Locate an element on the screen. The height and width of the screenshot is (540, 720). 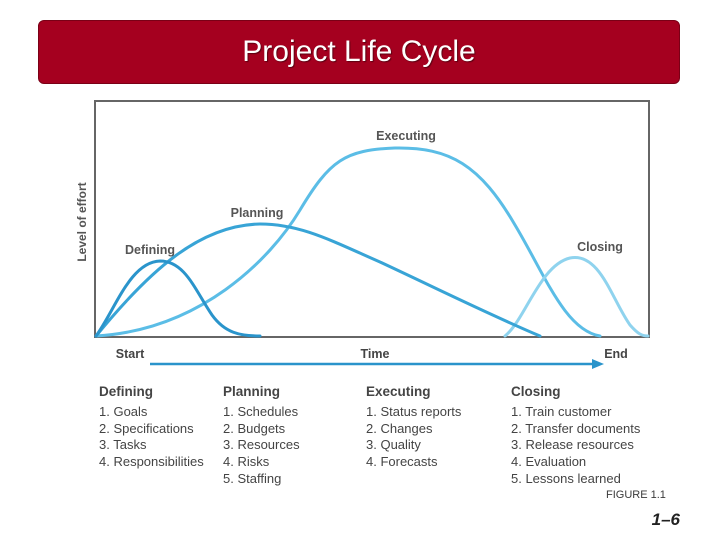
executing-chart-label: Executing is located at coordinates (406, 136).